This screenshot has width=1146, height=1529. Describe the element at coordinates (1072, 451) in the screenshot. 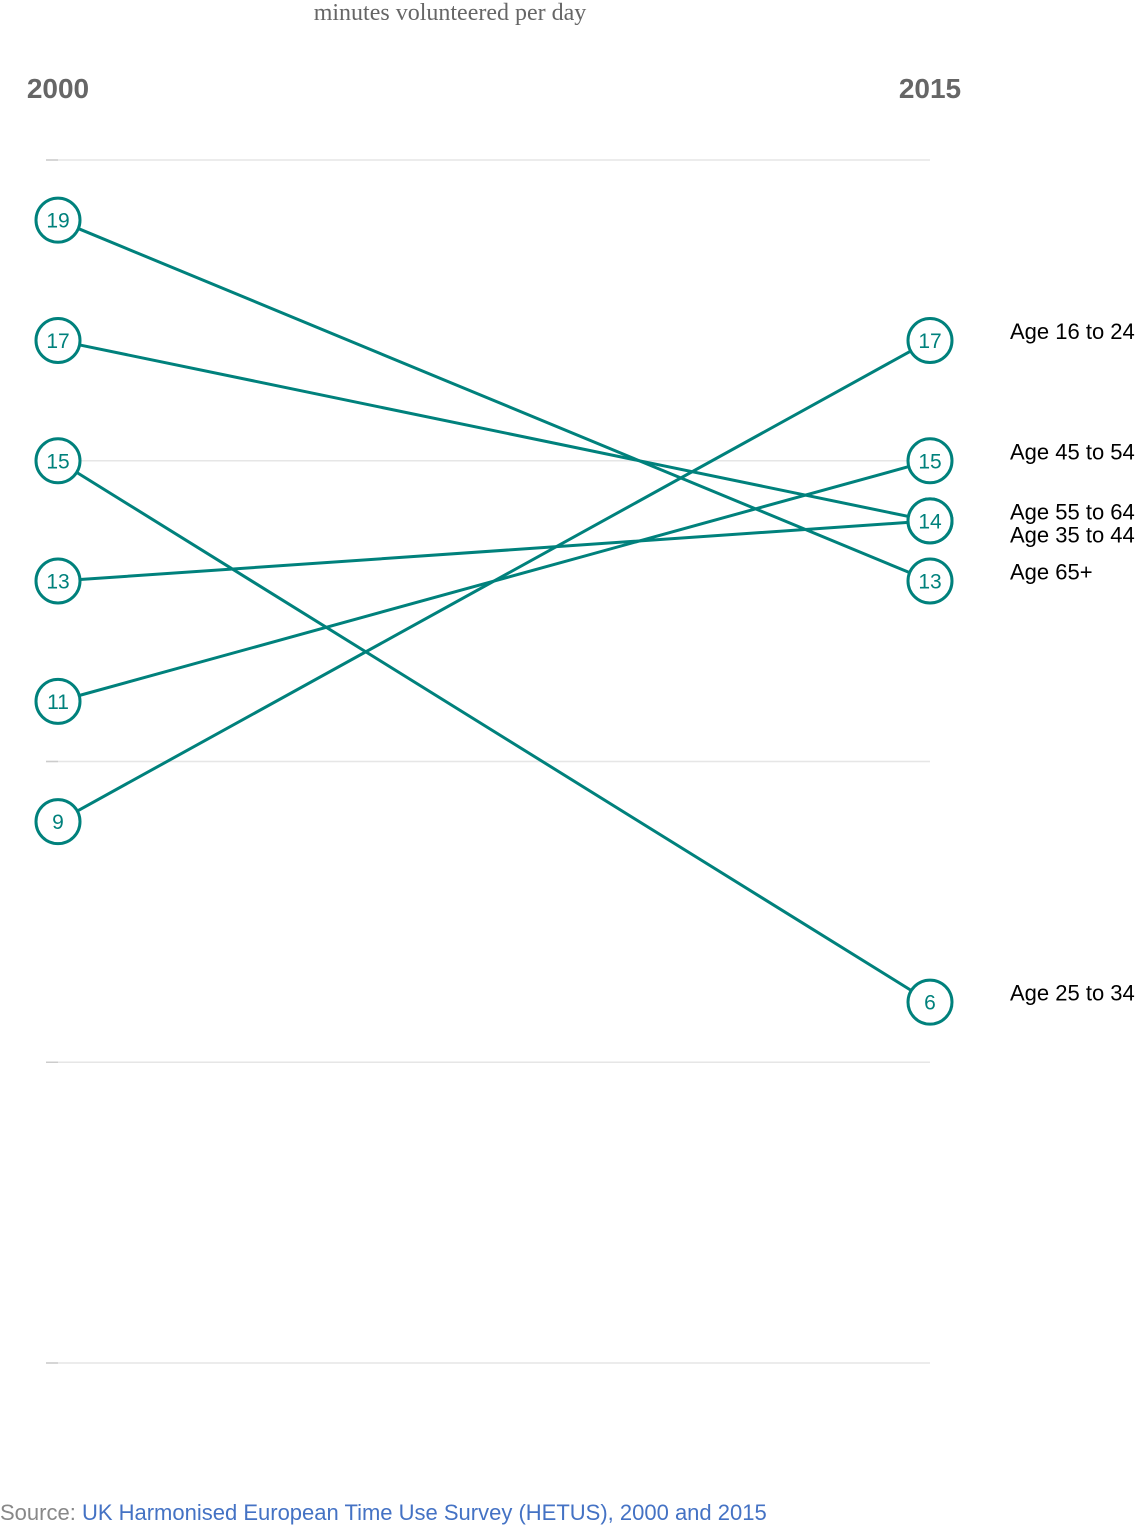

I see `series-name-label: Age 45 to 54` at that location.